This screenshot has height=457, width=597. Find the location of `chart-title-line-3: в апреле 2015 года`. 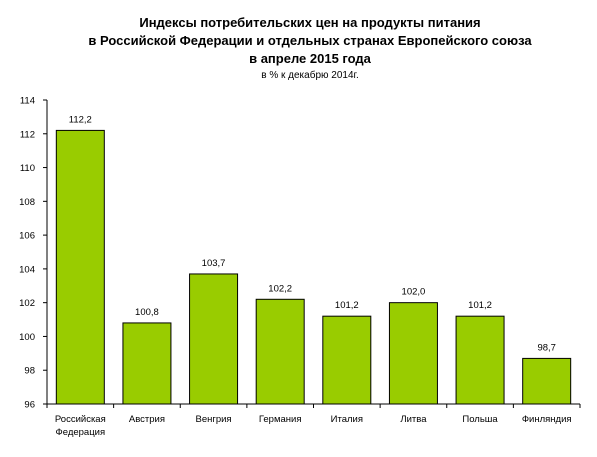

chart-title-line-3: в апреле 2015 года is located at coordinates (310, 58).